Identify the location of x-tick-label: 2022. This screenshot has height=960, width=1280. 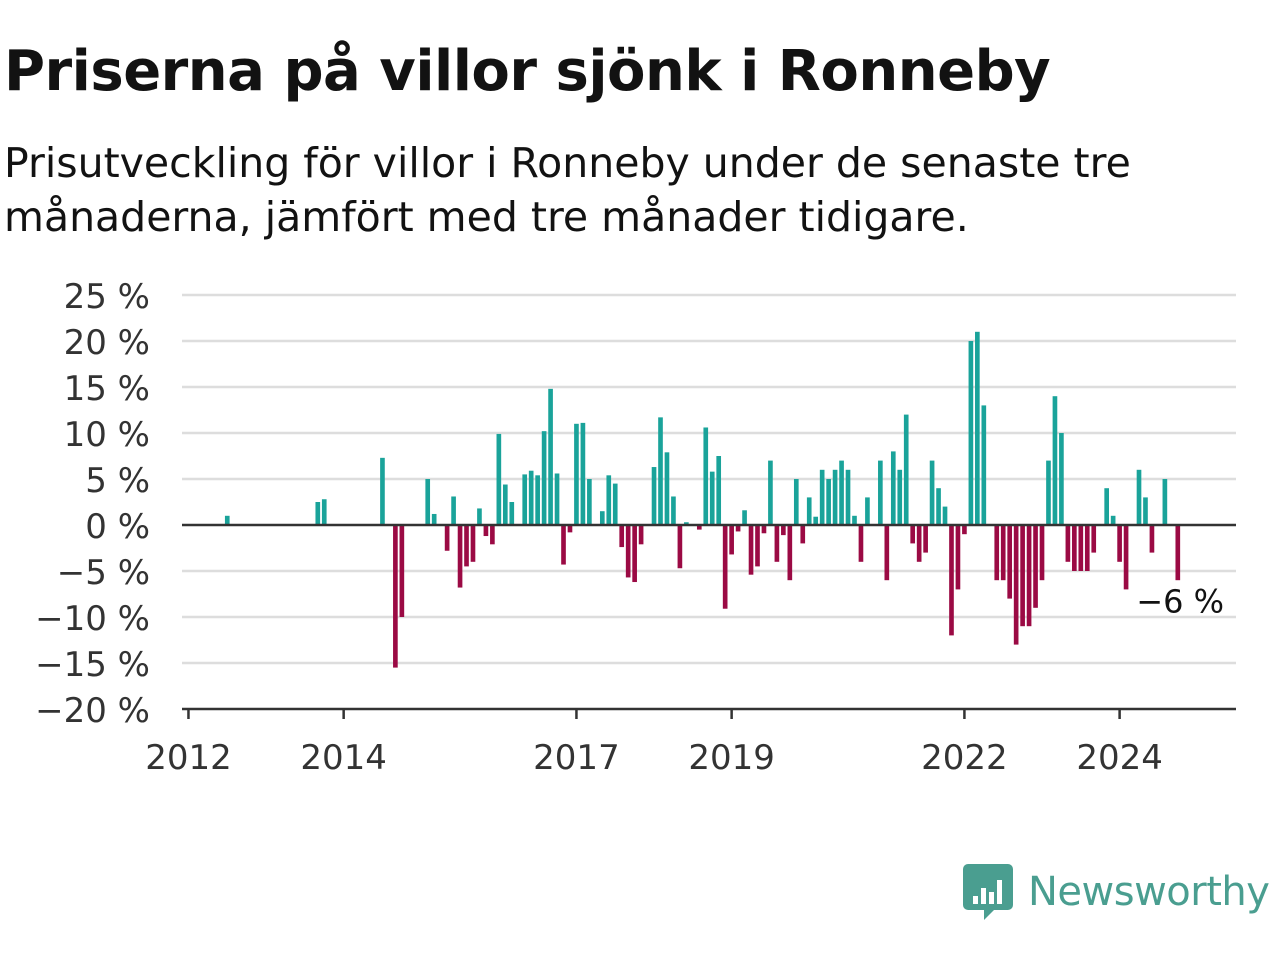
(964, 758).